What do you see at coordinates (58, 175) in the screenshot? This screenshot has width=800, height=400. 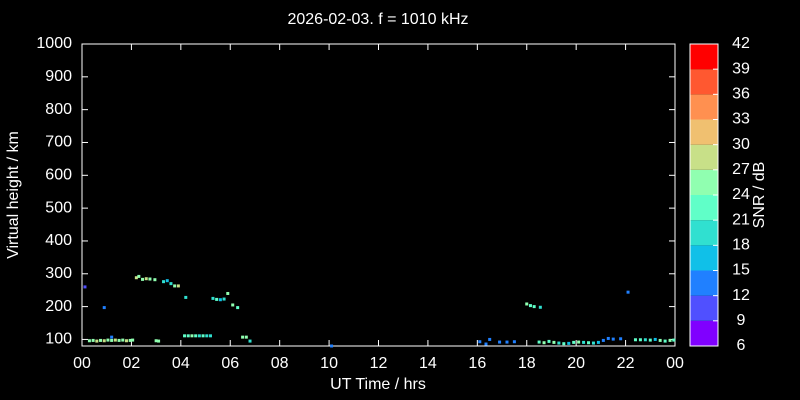 I see `y-tick-label: 600` at bounding box center [58, 175].